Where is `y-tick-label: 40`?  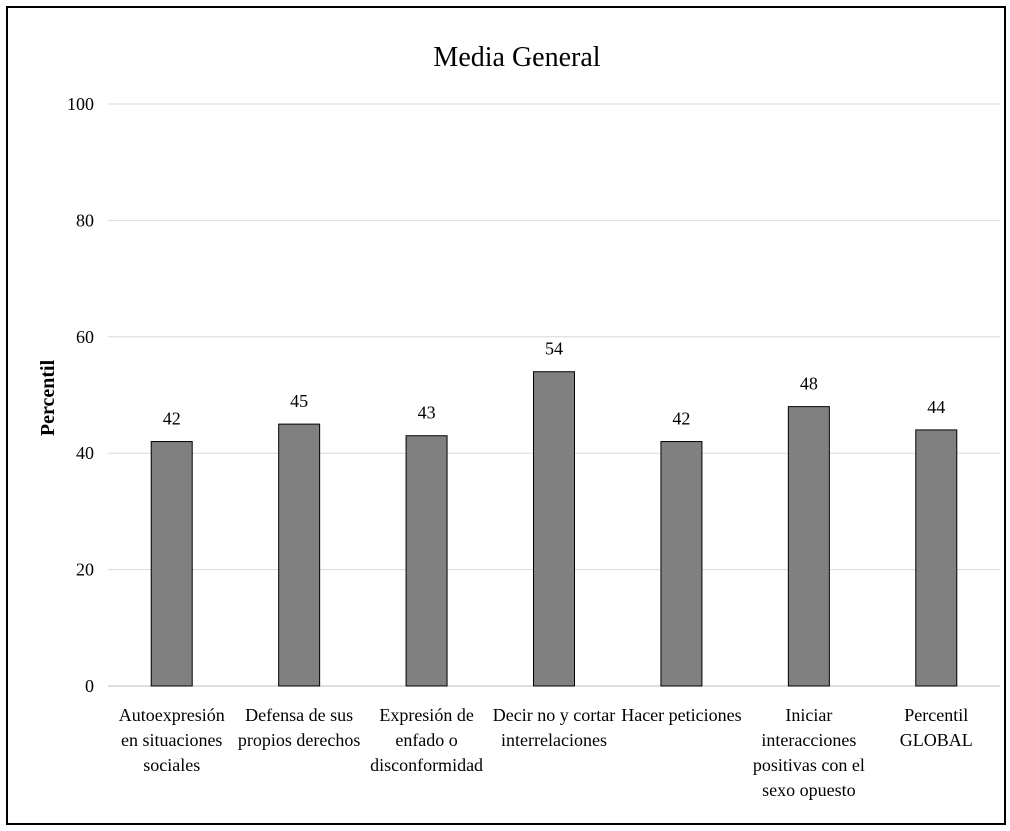 y-tick-label: 40 is located at coordinates (85, 453).